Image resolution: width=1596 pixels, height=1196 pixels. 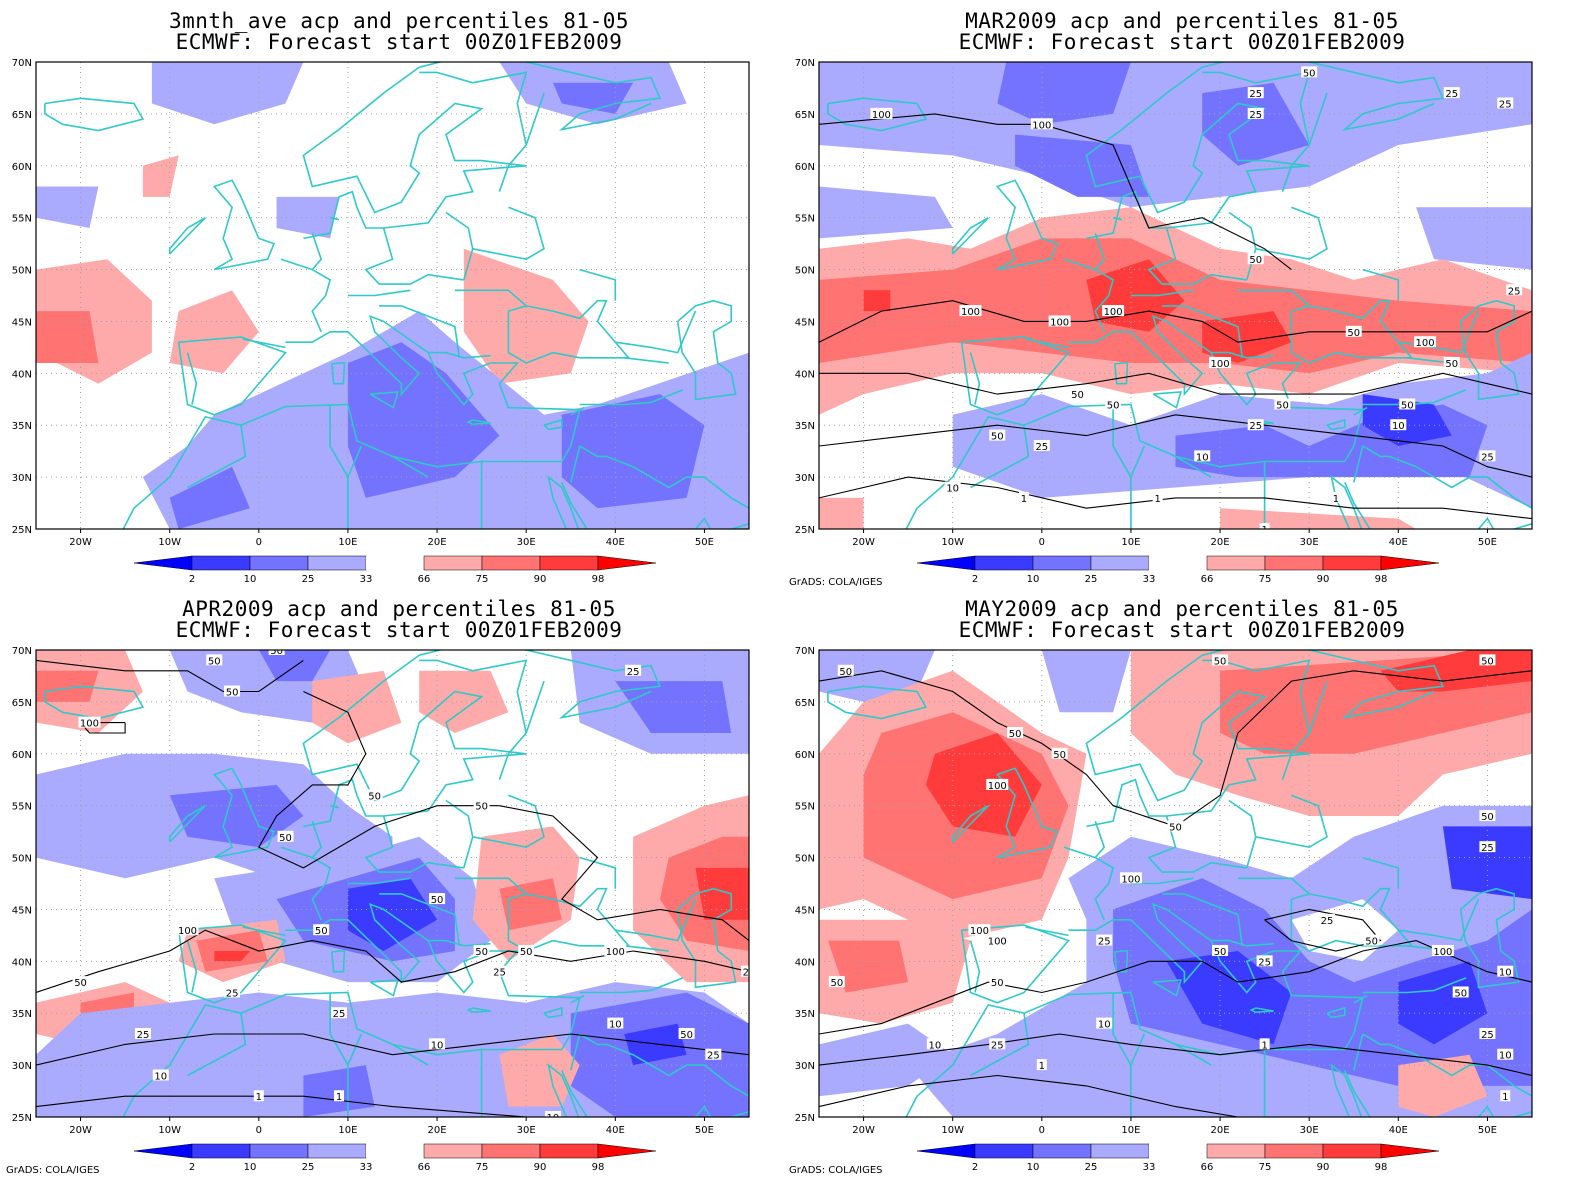 I want to click on lon-tick-label: 10W, so click(x=952, y=542).